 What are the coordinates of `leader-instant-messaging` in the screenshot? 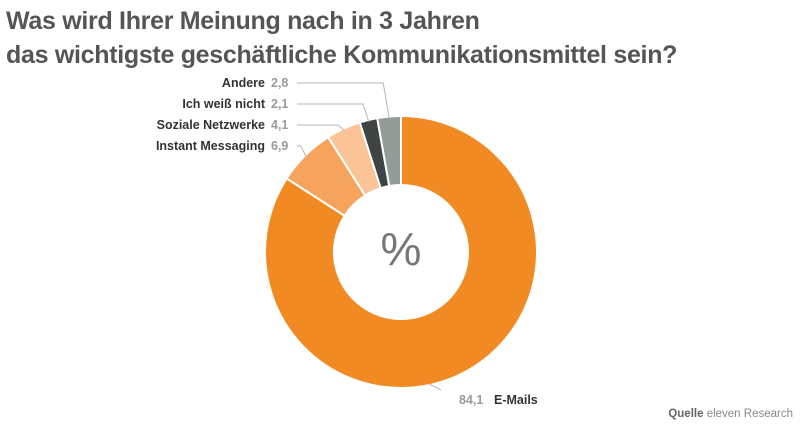 It's located at (302, 151).